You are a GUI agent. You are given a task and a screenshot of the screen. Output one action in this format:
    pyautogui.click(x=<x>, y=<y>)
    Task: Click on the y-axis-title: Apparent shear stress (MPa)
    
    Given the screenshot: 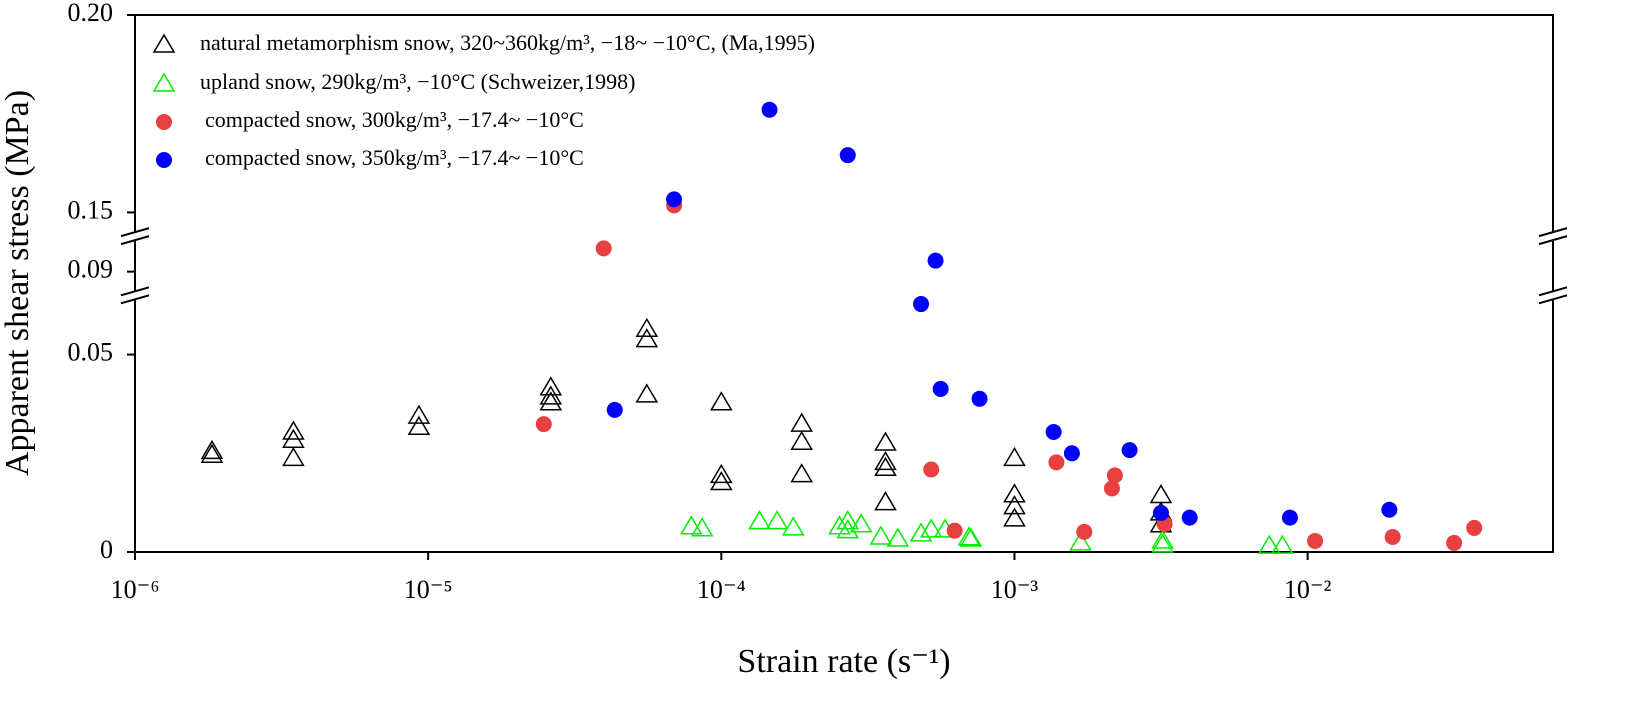 What is the action you would take?
    pyautogui.click(x=18, y=283)
    